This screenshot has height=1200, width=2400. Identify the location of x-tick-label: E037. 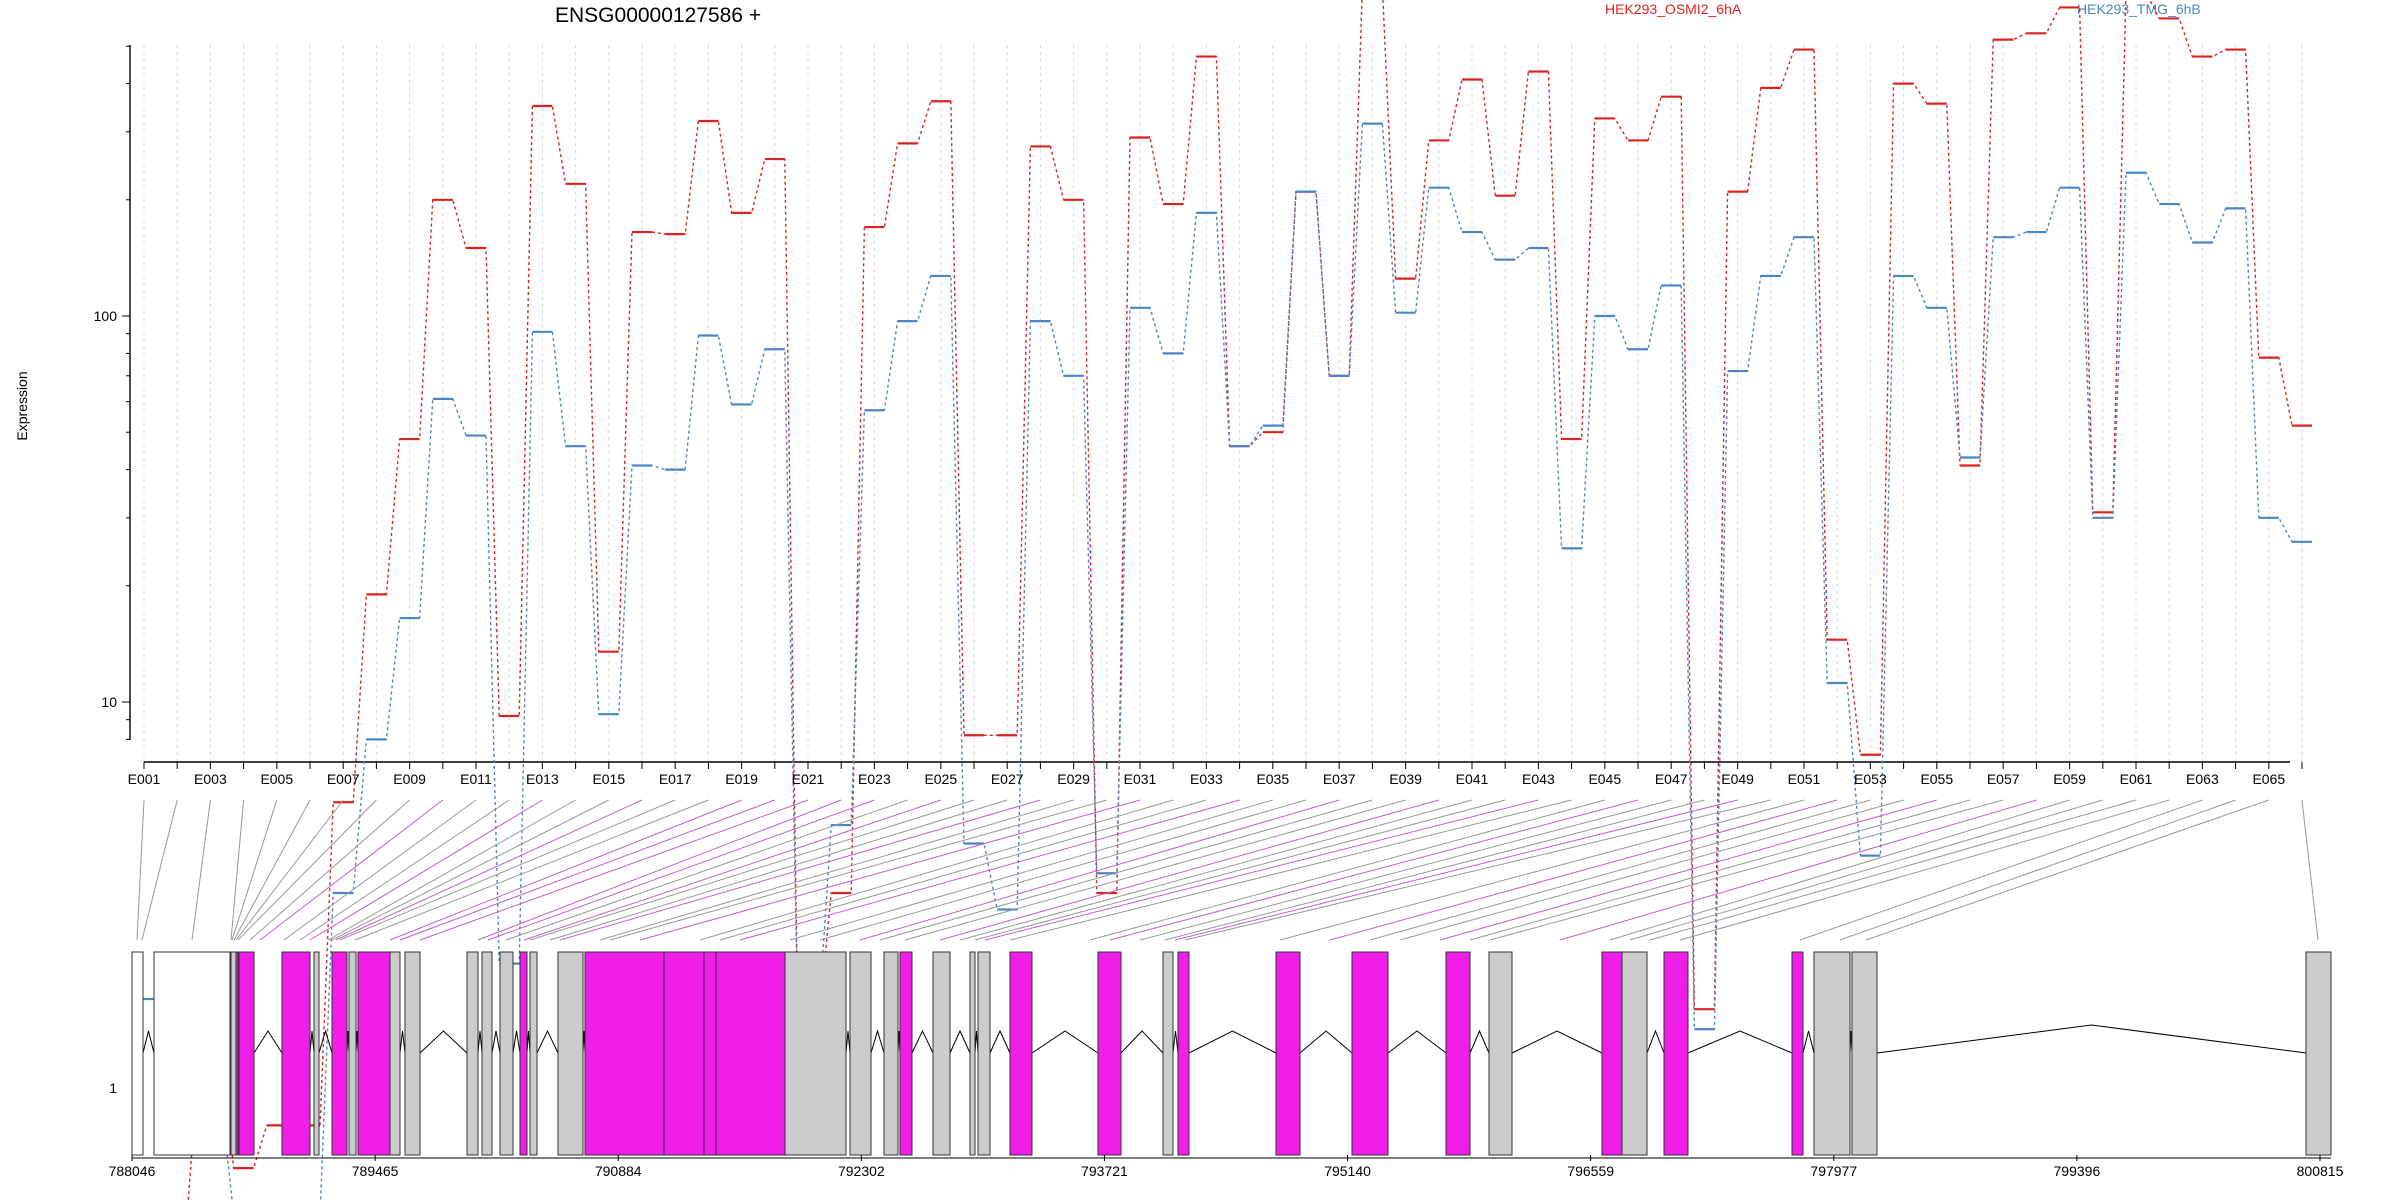
(1339, 779).